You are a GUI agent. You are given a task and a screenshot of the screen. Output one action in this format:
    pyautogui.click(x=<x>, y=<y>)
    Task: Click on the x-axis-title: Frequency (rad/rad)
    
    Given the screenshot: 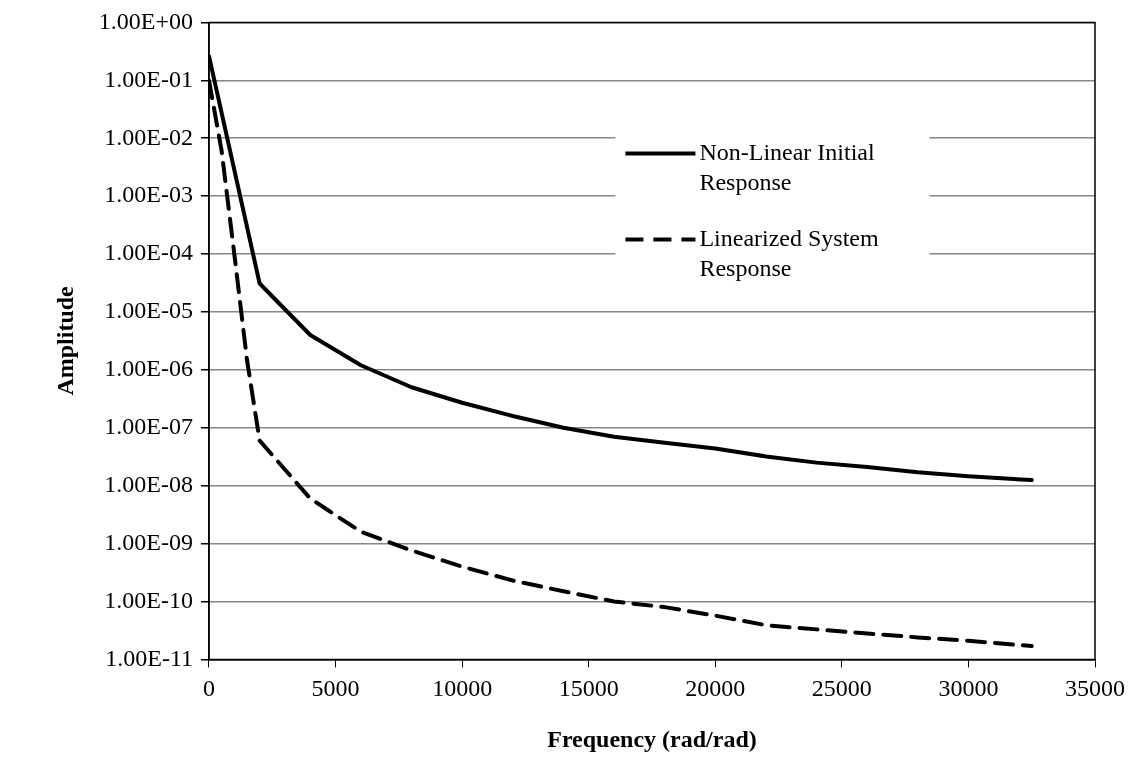 What is the action you would take?
    pyautogui.click(x=652, y=738)
    